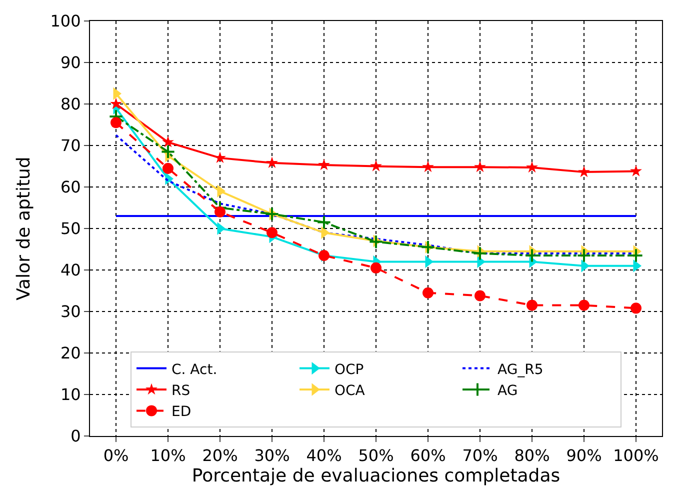  I want to click on x-tick-label: 50%, so click(376, 456).